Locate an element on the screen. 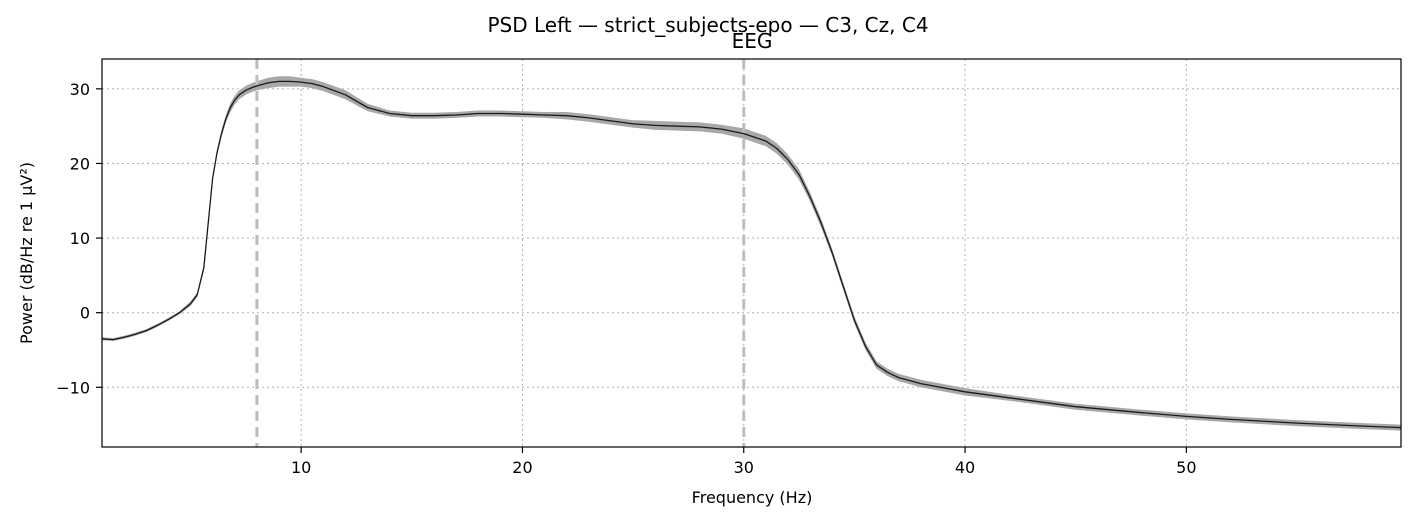  axes-title: EEG is located at coordinates (752, 41).